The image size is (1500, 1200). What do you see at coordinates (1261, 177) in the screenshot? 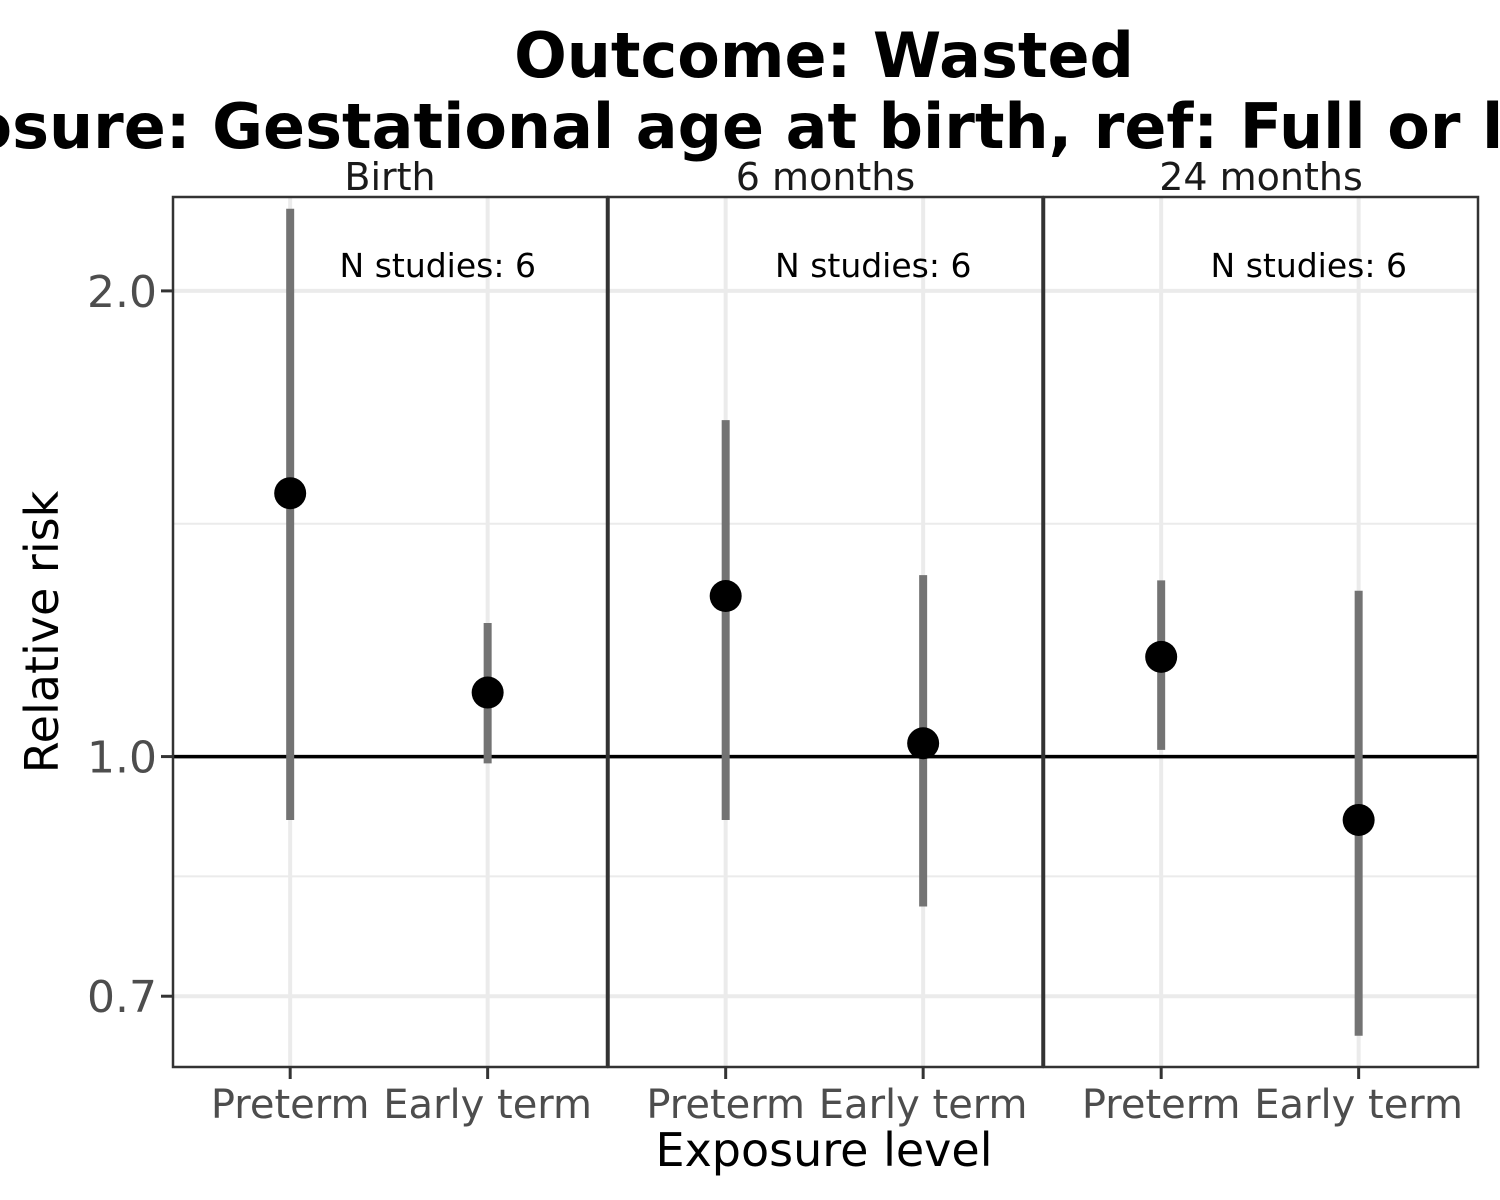
I see `panel-strip-label: 24 months` at bounding box center [1261, 177].